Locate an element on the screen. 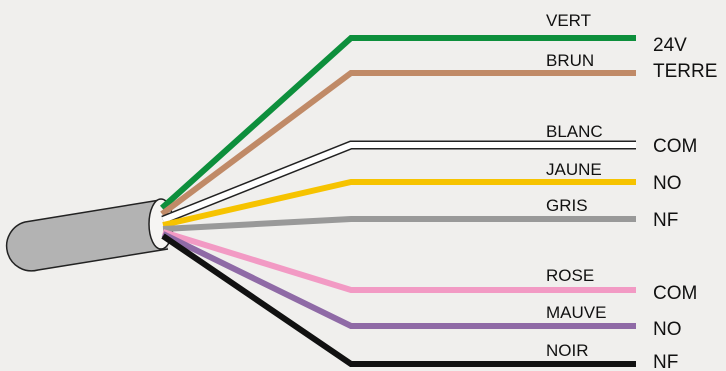 This screenshot has width=726, height=371. wire-label-mauve: MAUVE is located at coordinates (576, 312).